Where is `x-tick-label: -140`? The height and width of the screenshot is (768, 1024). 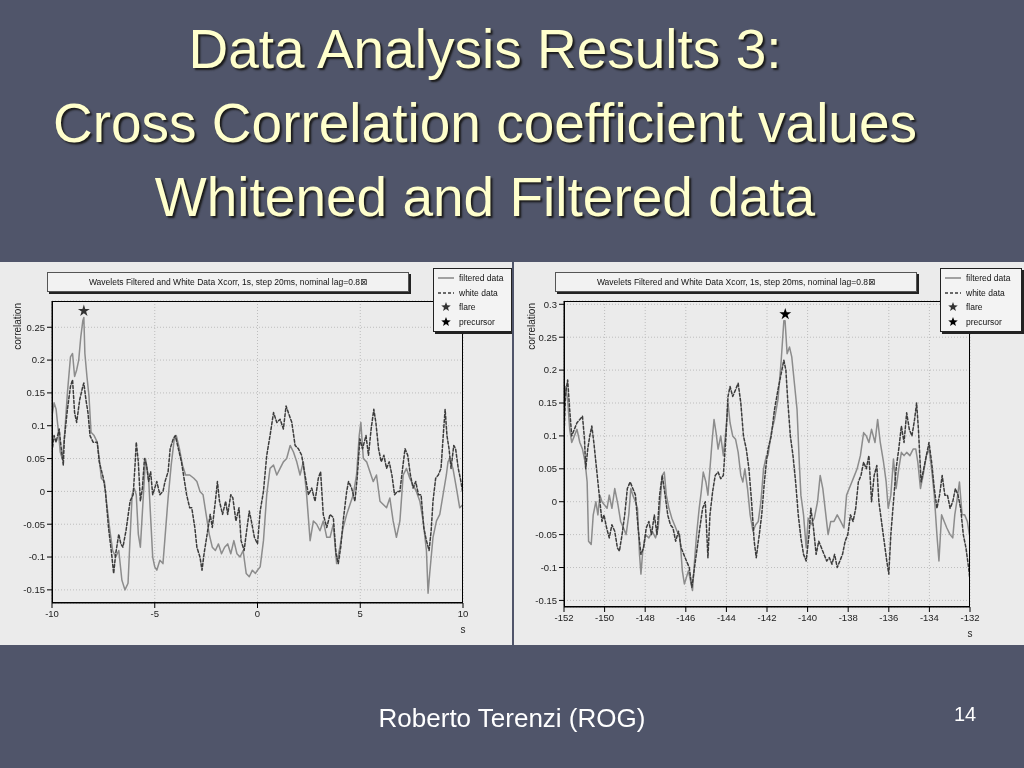
x-tick-label: -140 is located at coordinates (808, 617).